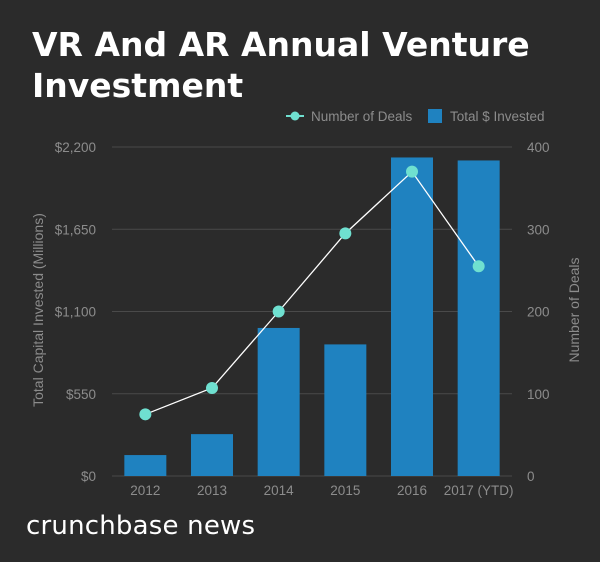 The width and height of the screenshot is (600, 562). I want to click on y-tick-label-left: $550, so click(81, 394).